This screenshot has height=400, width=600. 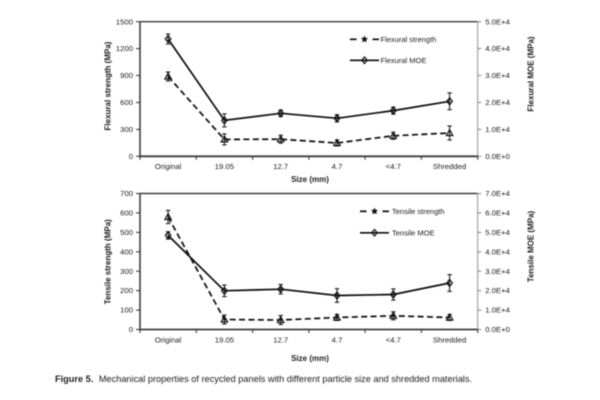 What do you see at coordinates (107, 262) in the screenshot?
I see `svg-text: Tensile strength (MPa)` at bounding box center [107, 262].